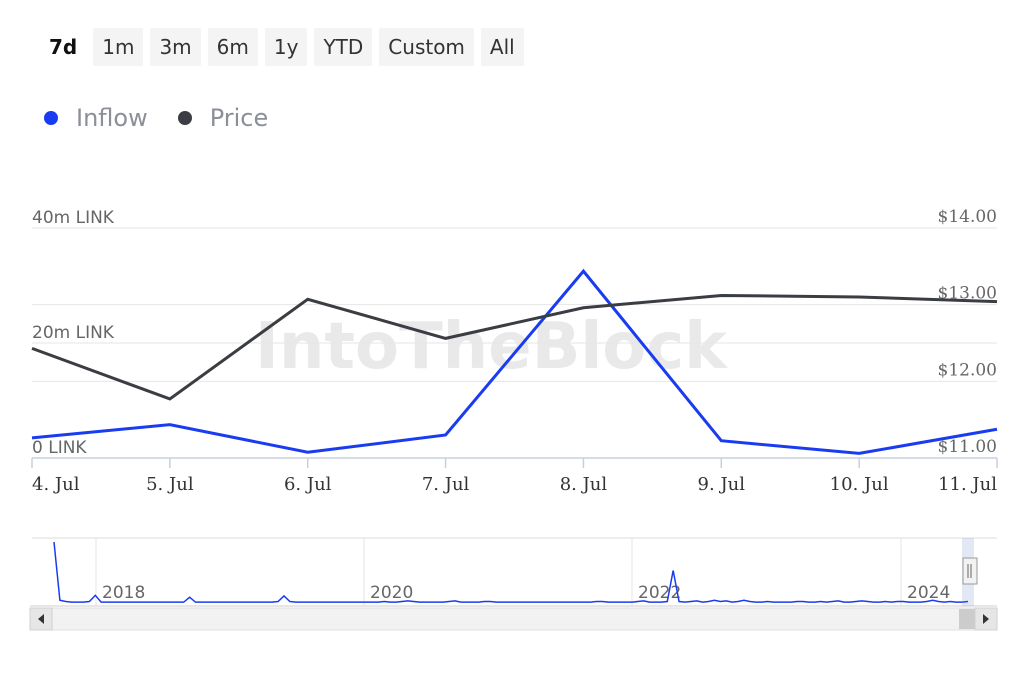 The width and height of the screenshot is (1024, 674). I want to click on navigator: 2018 2020 2022 2024, so click(513, 584).